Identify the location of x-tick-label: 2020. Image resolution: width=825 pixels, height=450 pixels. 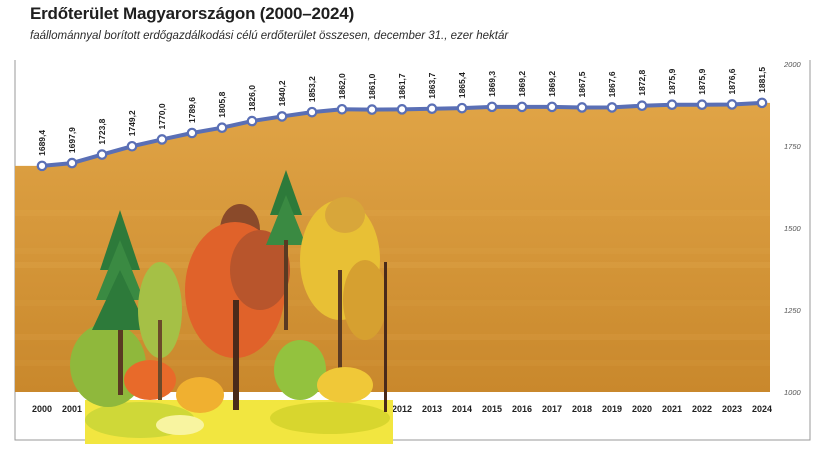
(642, 409).